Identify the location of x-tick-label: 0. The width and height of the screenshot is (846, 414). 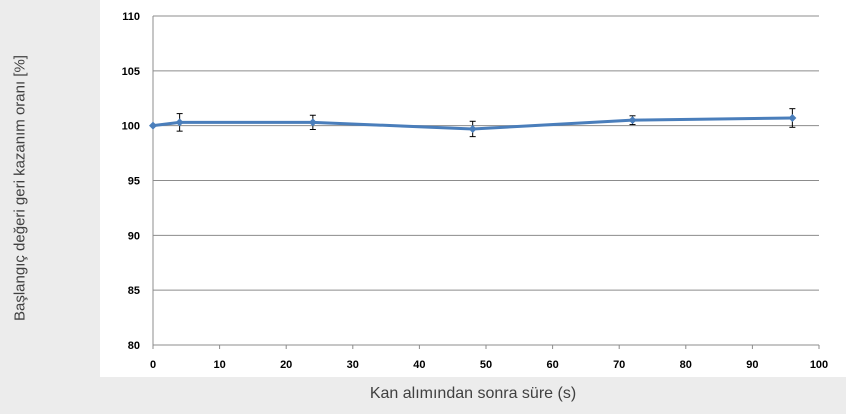
(153, 365).